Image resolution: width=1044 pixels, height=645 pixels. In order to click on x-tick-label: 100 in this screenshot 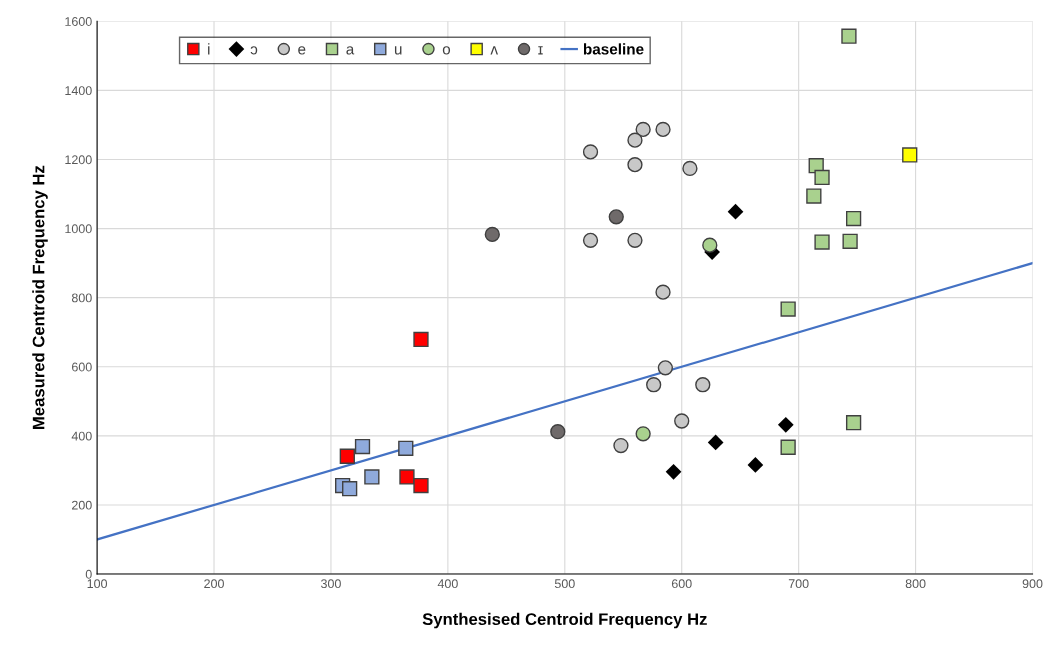, I will do `click(97, 584)`.